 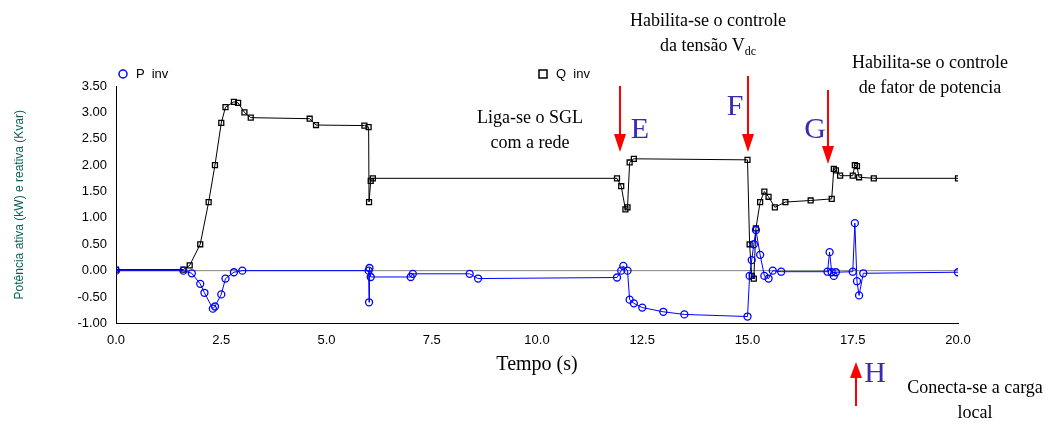 What do you see at coordinates (853, 339) in the screenshot?
I see `x-tick-label: 17.5` at bounding box center [853, 339].